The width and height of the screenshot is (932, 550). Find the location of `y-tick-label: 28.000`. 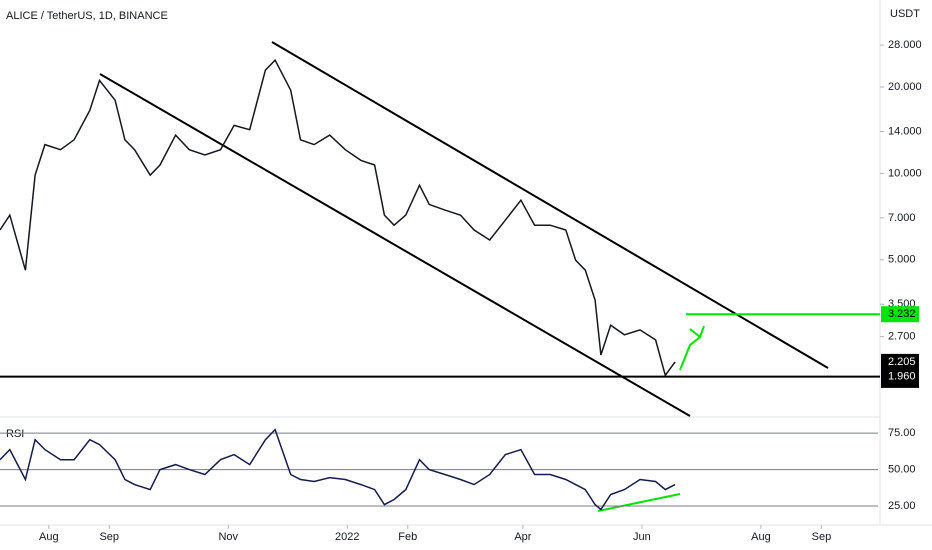

y-tick-label: 28.000 is located at coordinates (905, 45).